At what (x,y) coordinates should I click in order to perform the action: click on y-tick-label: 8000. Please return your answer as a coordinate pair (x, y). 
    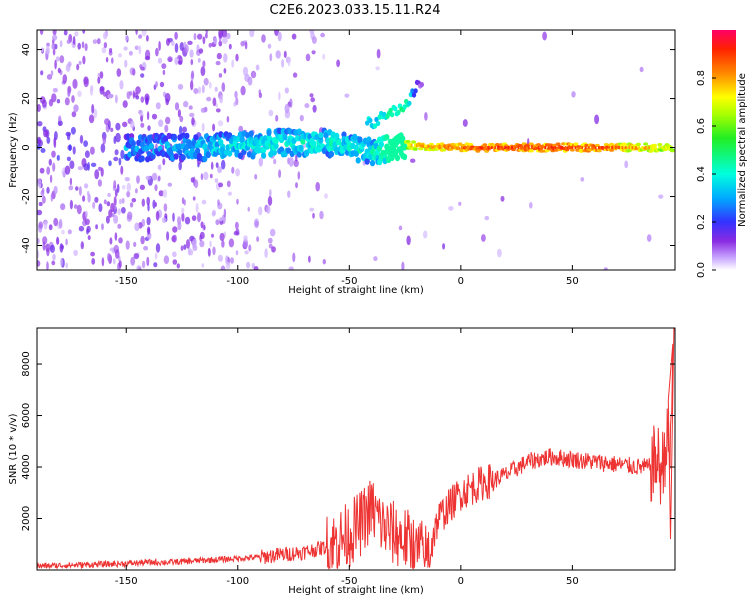
    Looking at the image, I should click on (26, 363).